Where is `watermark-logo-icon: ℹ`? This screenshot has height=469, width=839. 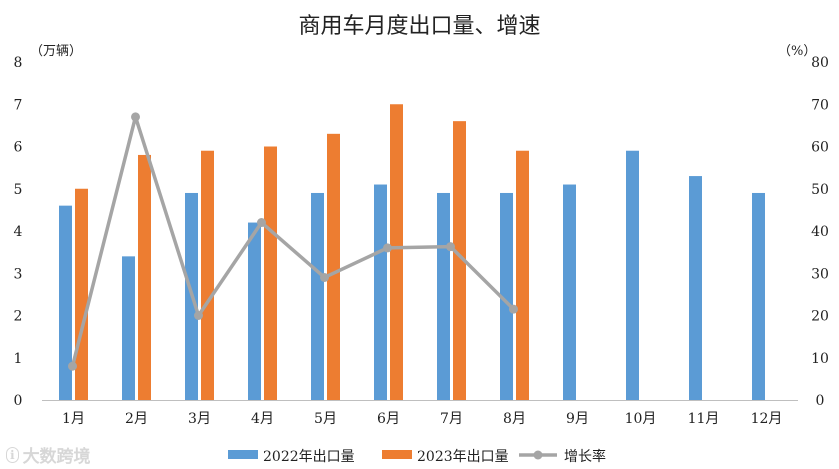 watermark-logo-icon: ℹ is located at coordinates (12, 454).